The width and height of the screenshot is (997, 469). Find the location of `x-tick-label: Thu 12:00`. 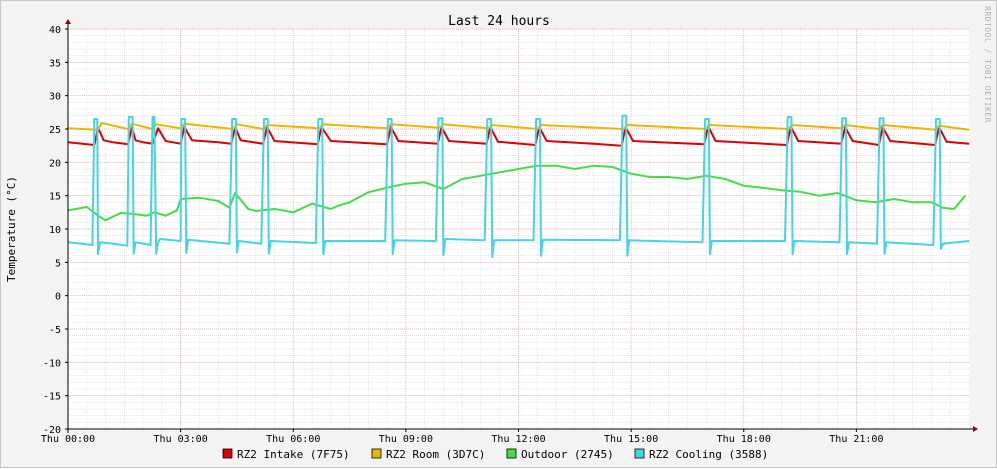

x-tick-label: Thu 12:00 is located at coordinates (518, 439).